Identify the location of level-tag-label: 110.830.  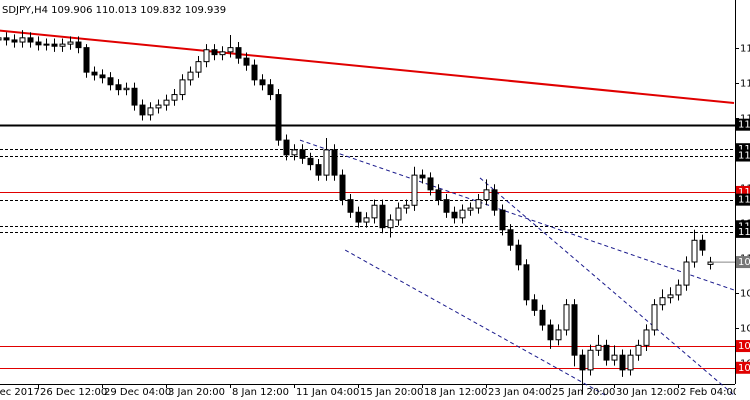
(744, 200).